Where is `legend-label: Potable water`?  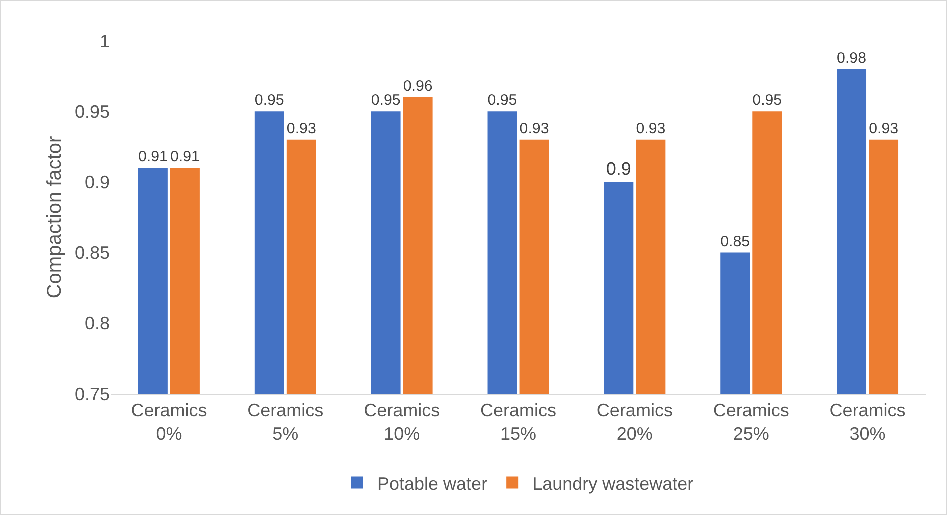
legend-label: Potable water is located at coordinates (433, 484).